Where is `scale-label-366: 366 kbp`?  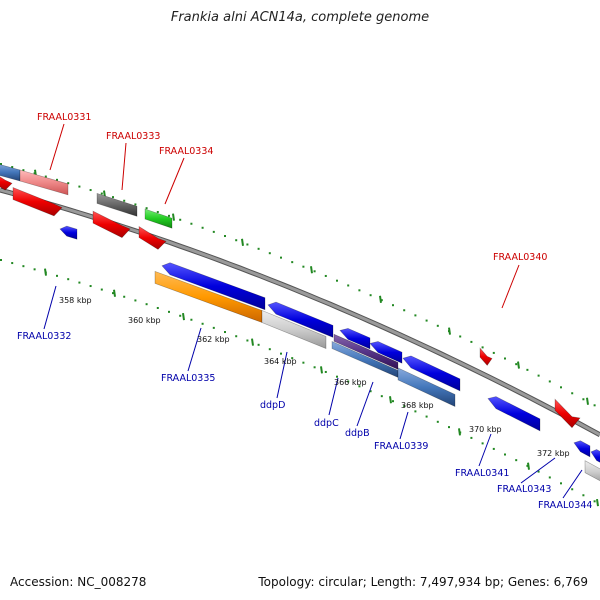
scale-label-366: 366 kbp is located at coordinates (350, 382).